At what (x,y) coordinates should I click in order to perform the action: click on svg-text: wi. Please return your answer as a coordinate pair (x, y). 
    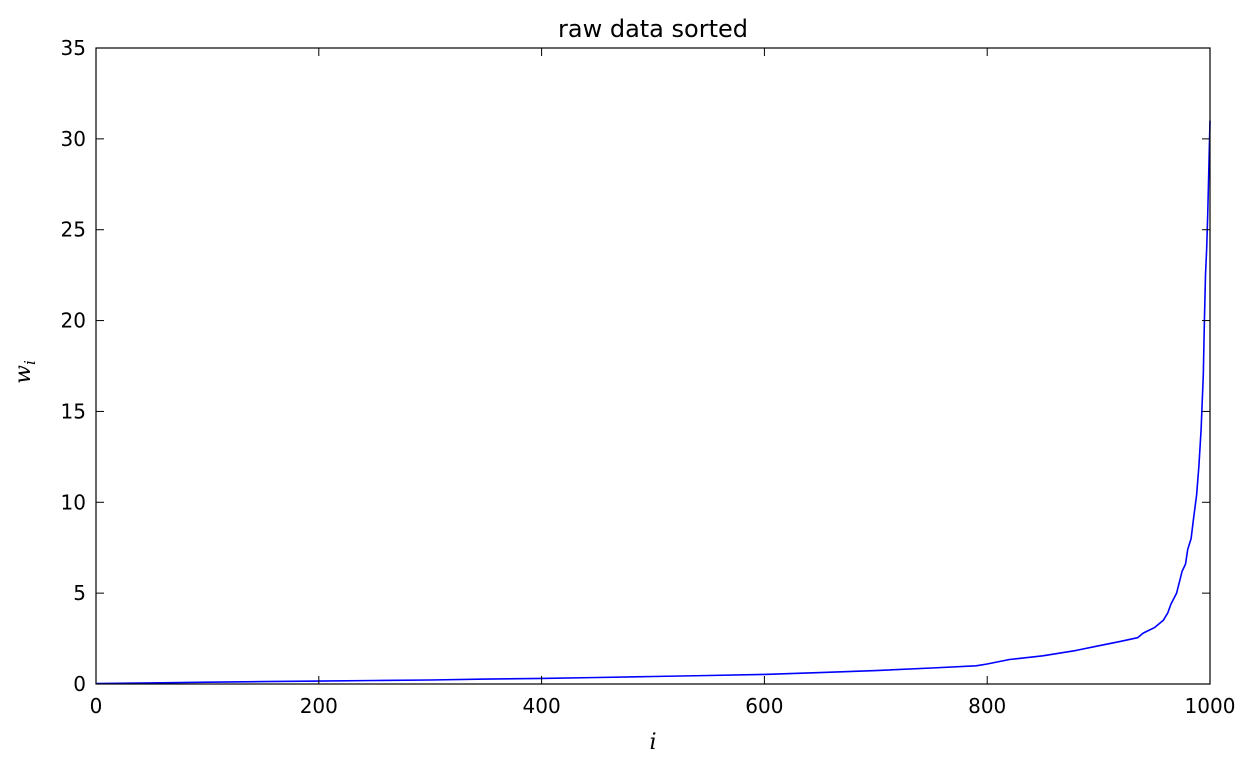
    Looking at the image, I should click on (25, 372).